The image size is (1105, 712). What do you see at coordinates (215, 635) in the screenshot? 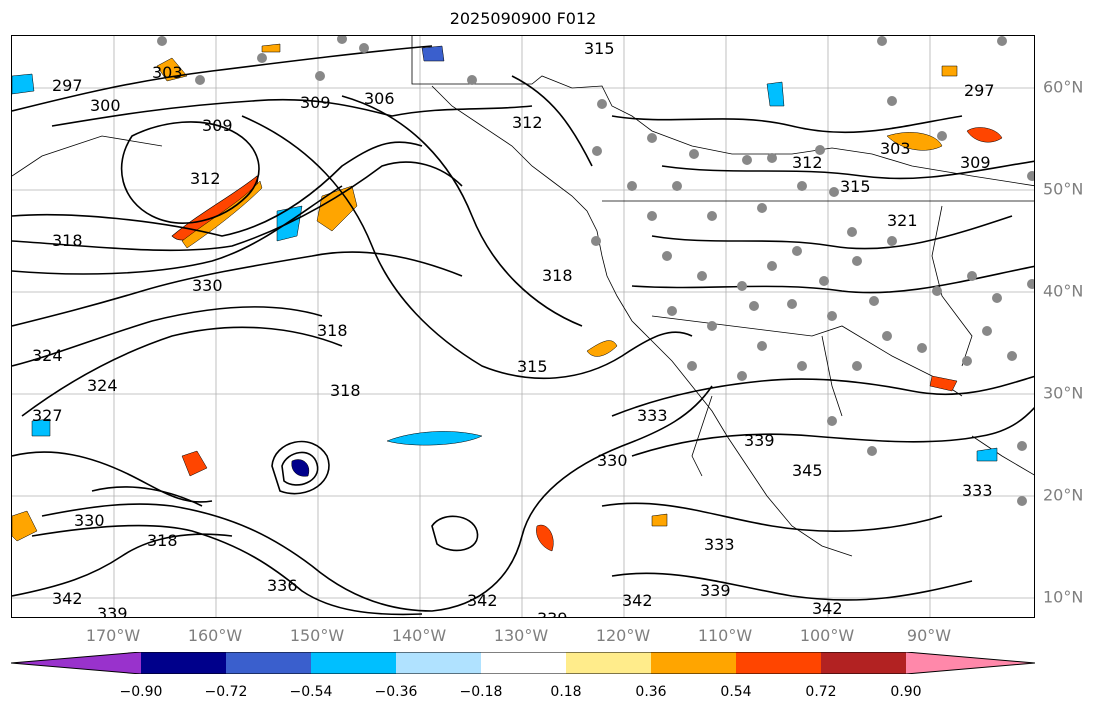
I see `longitude-label: 160°W` at bounding box center [215, 635].